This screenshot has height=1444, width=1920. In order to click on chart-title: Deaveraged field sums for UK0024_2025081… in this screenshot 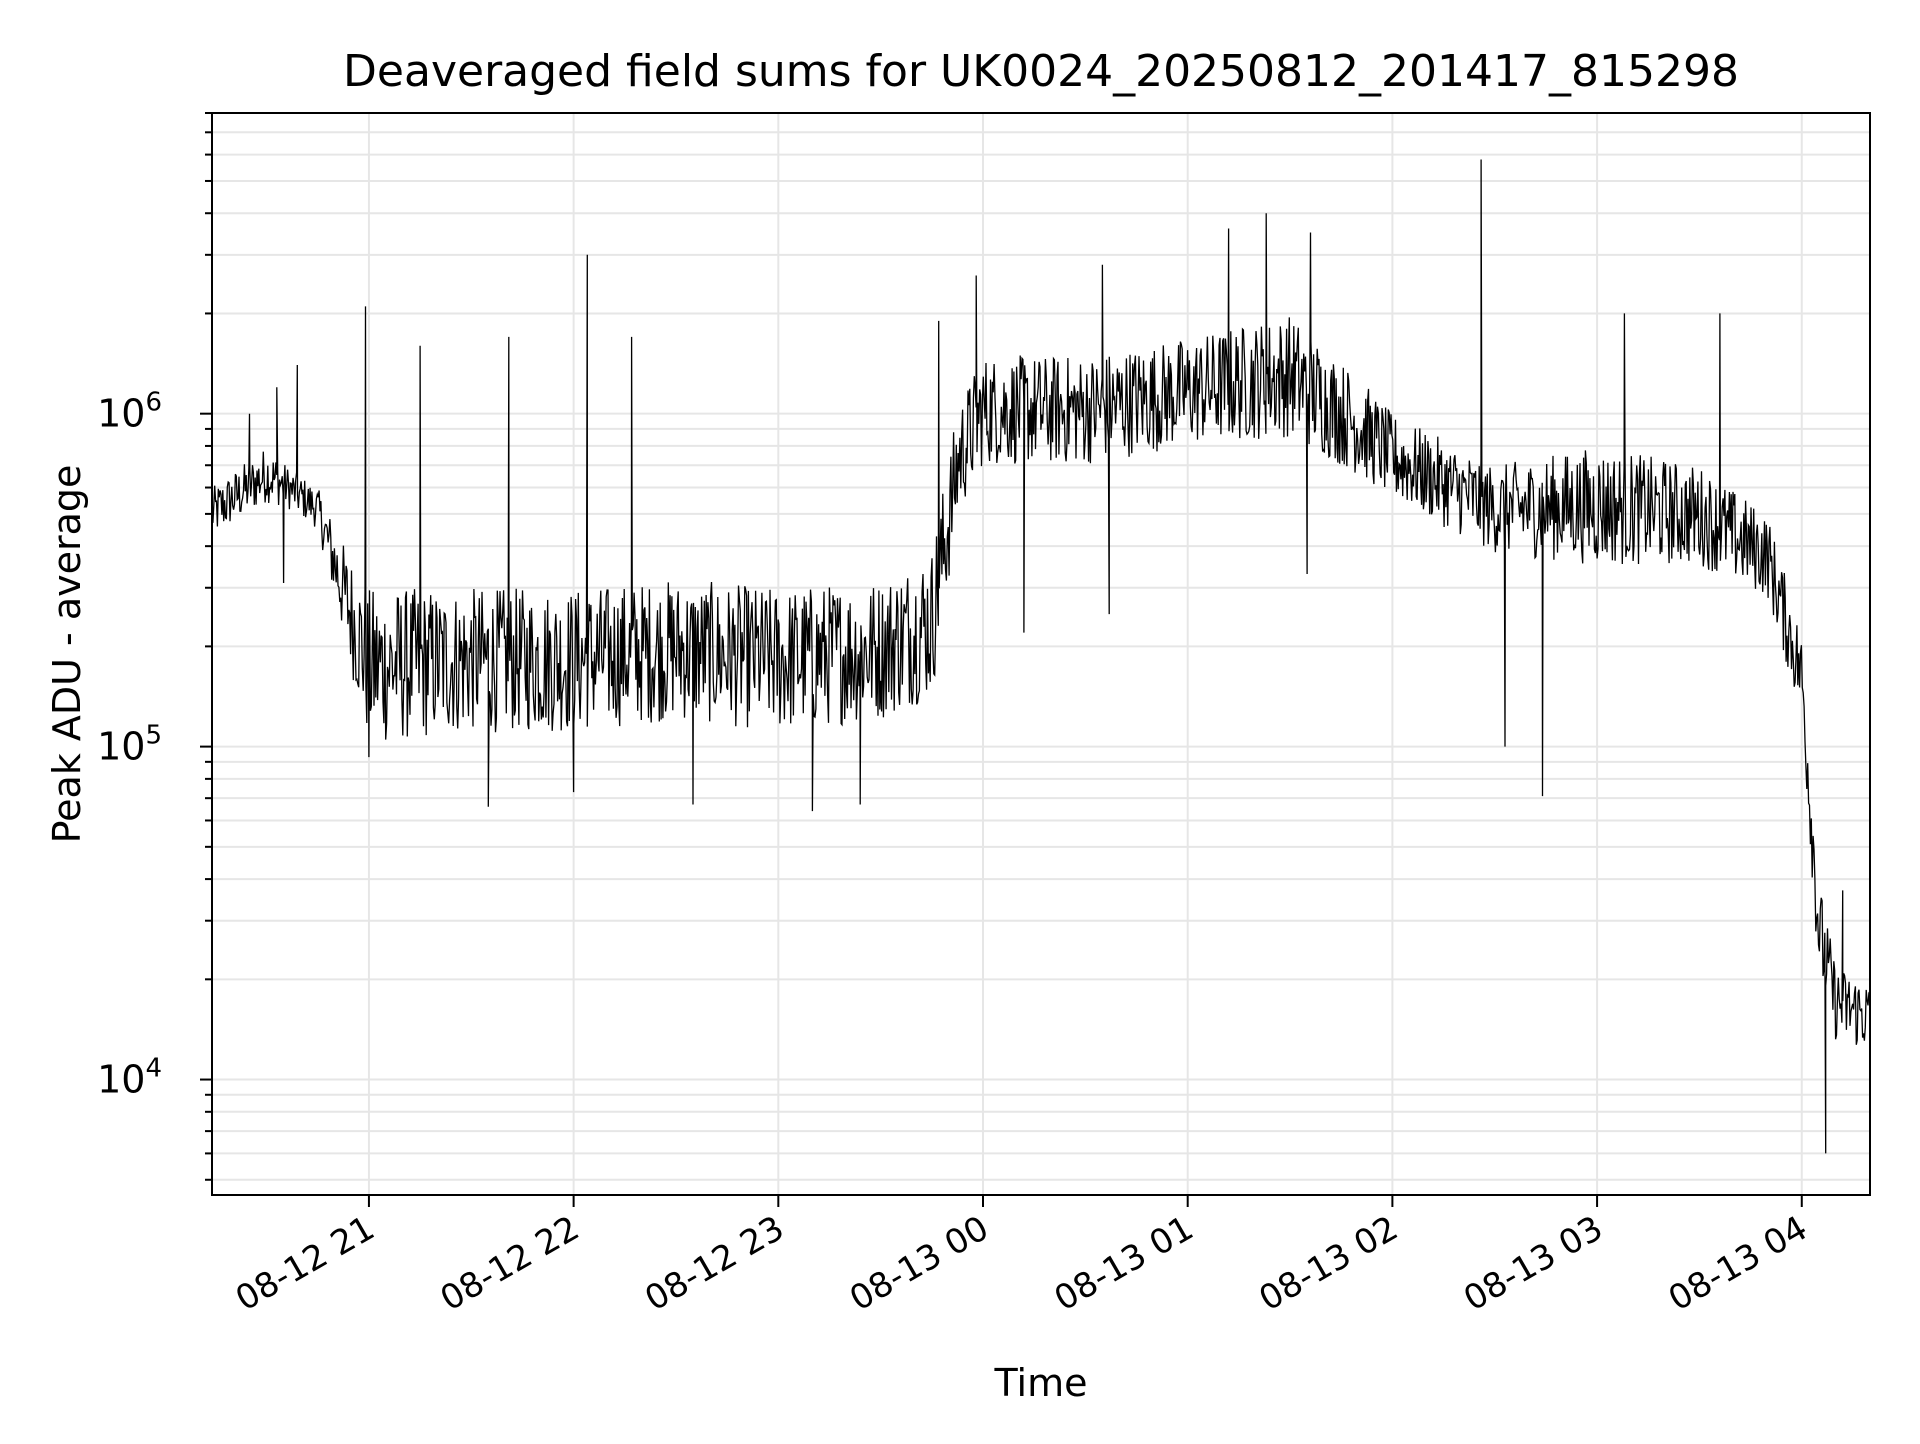, I will do `click(1041, 71)`.